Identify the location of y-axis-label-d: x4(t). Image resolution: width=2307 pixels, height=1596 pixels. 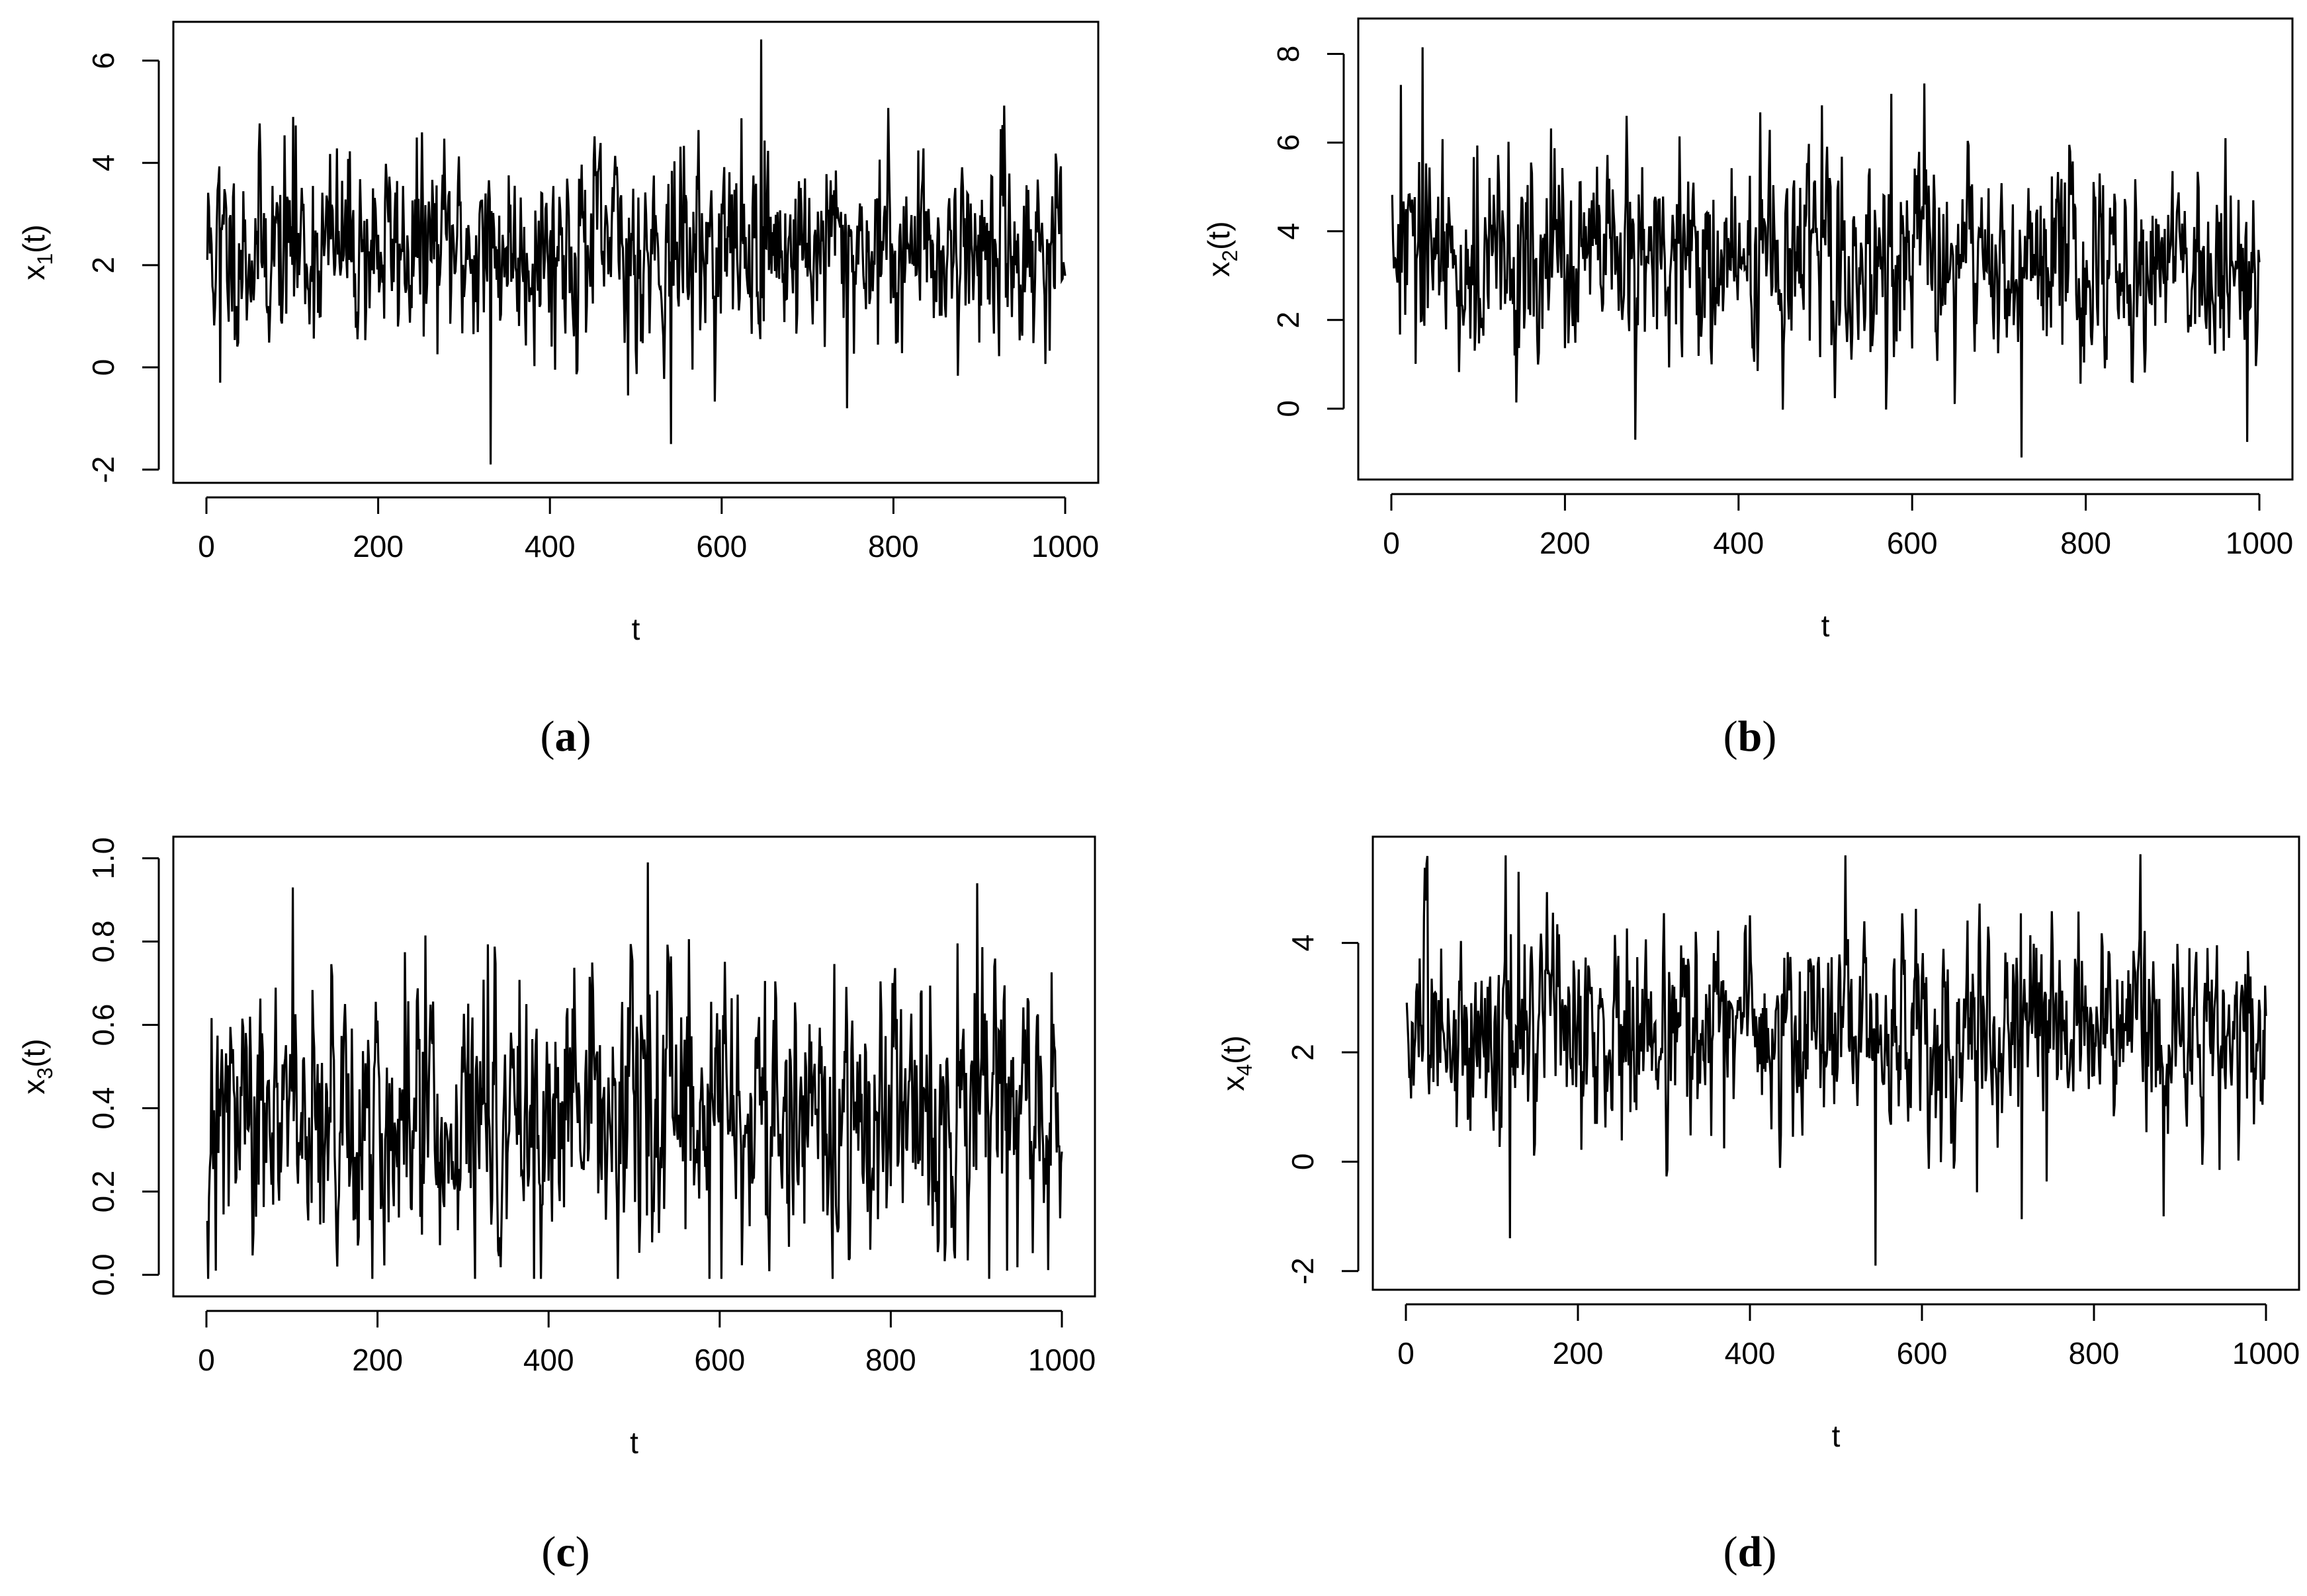
(1236, 1063).